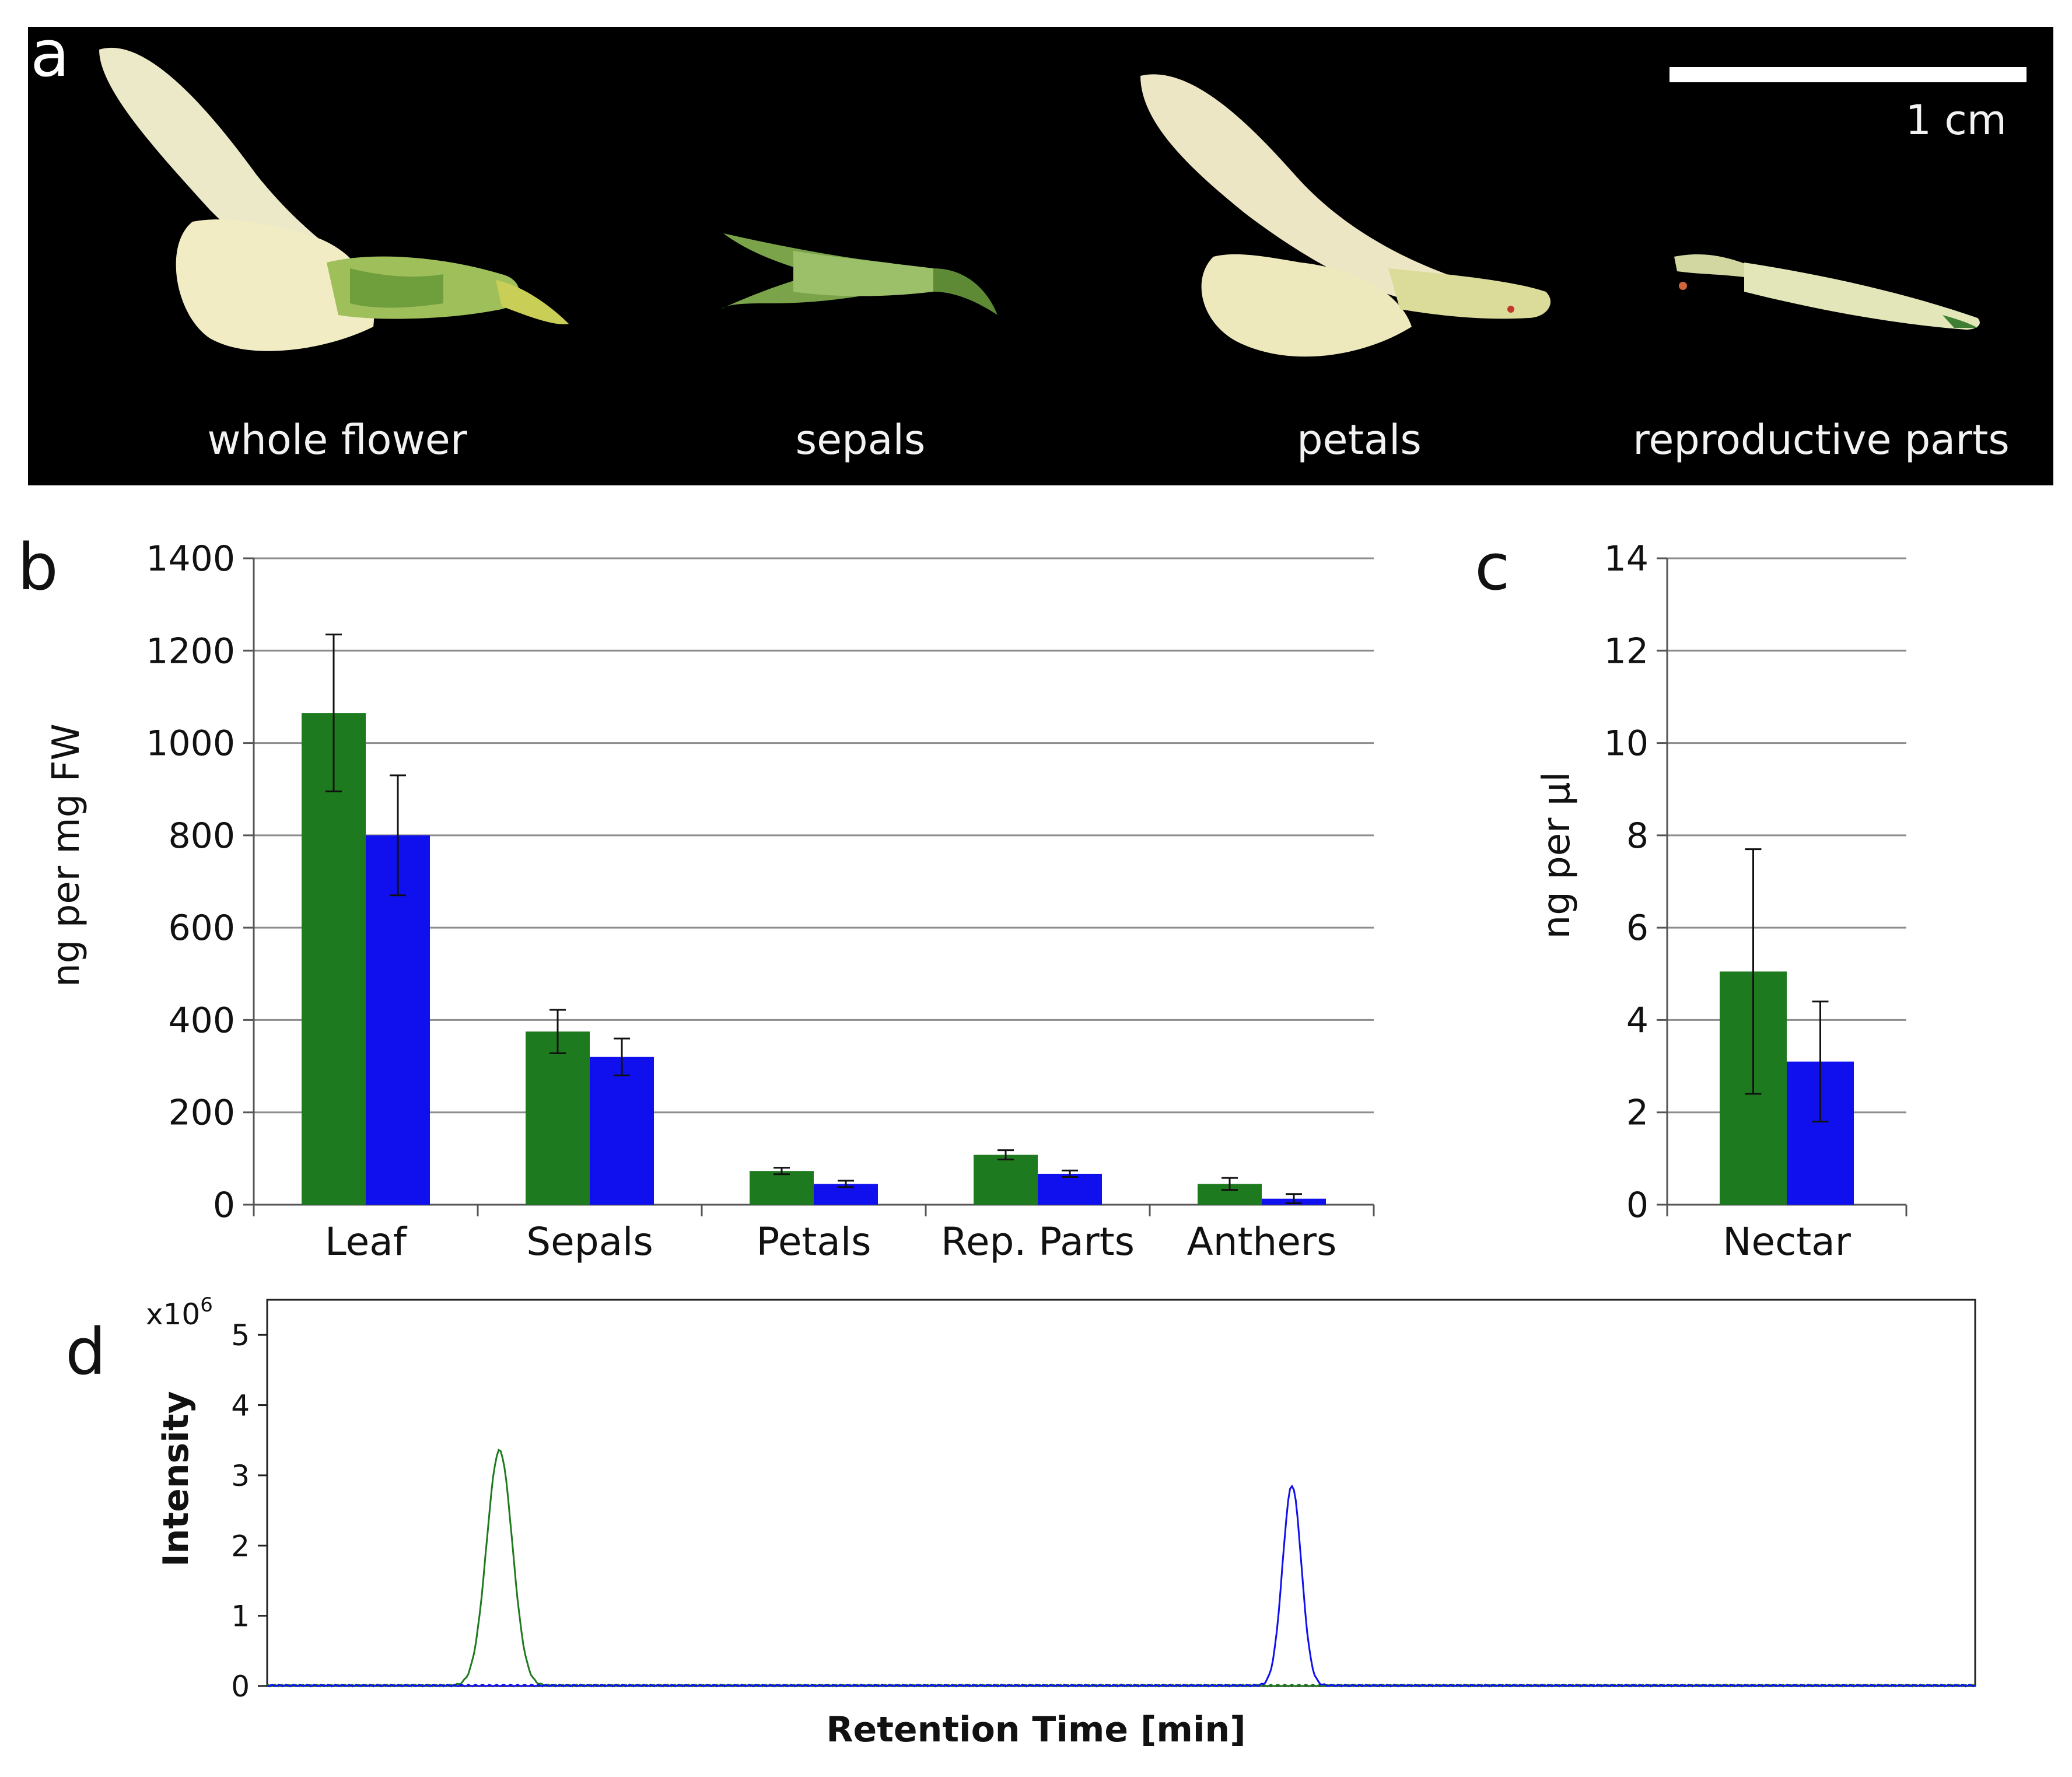 This screenshot has height=1777, width=2072. I want to click on c-ytick-label: 4, so click(1637, 1020).